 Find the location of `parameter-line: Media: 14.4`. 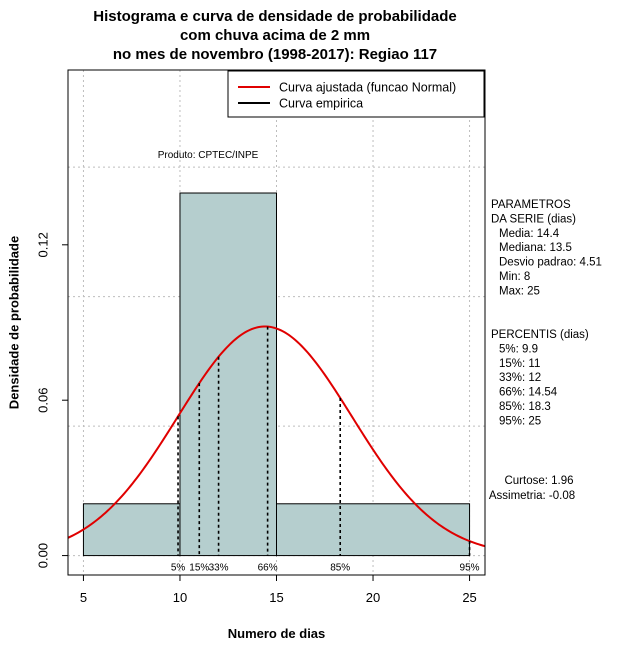

parameter-line: Media: 14.4 is located at coordinates (529, 234).